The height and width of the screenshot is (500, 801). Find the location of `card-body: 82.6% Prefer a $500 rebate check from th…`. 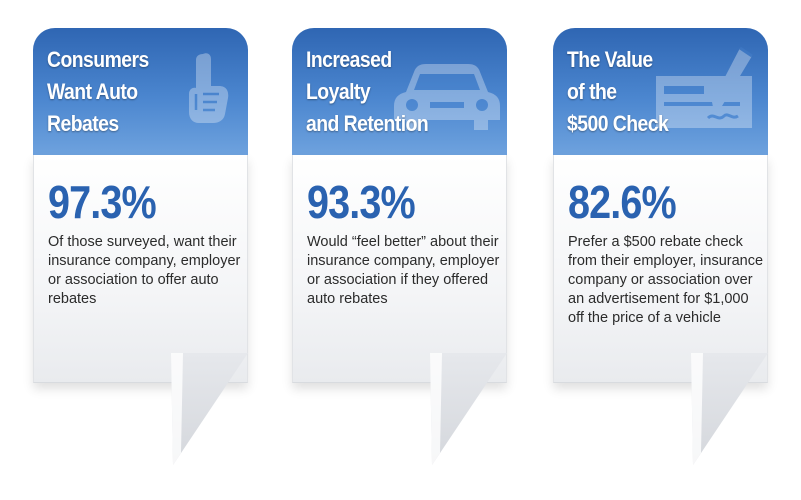

card-body: 82.6% Prefer a $500 rebate check from th… is located at coordinates (660, 269).